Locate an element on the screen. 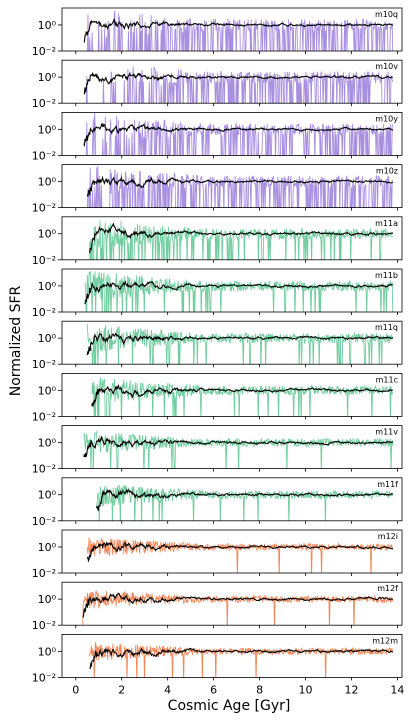 The width and height of the screenshot is (412, 721). panel-m10y: 10⁰ 10⁻² m10y is located at coordinates (217, 137).